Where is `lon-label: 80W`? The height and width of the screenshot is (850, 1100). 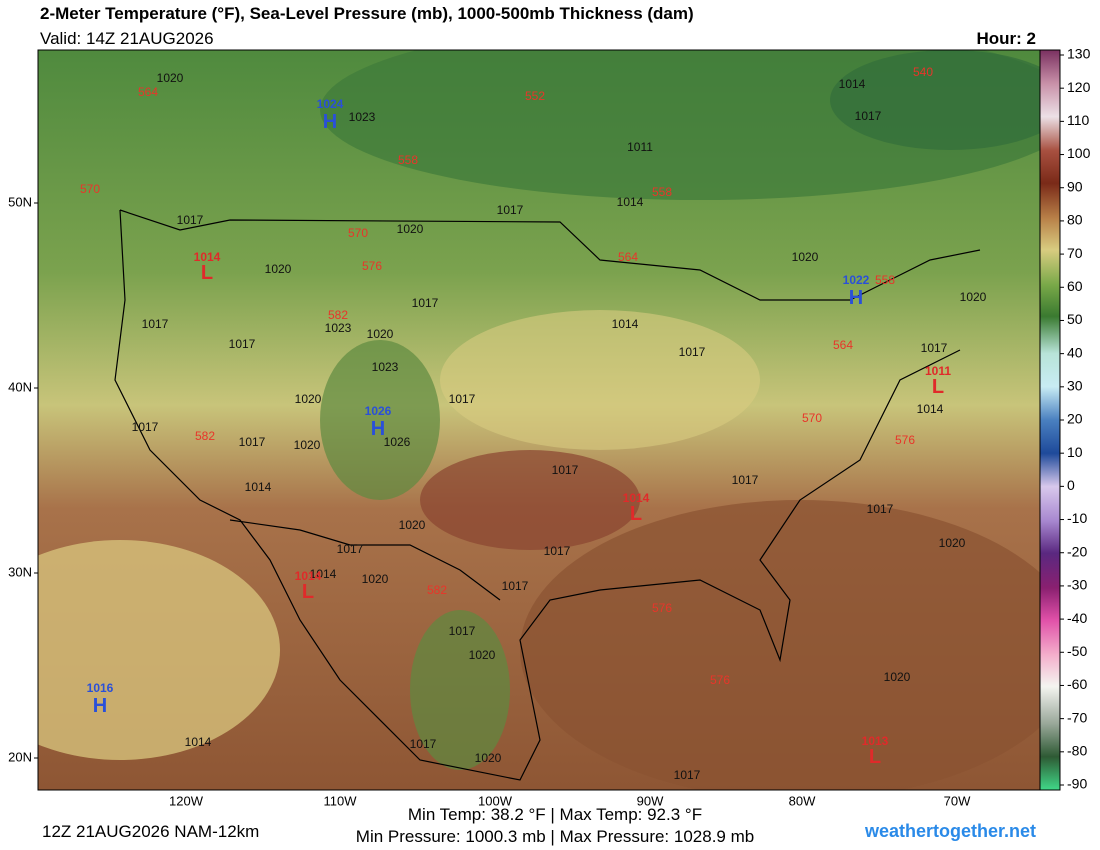 lon-label: 80W is located at coordinates (802, 800).